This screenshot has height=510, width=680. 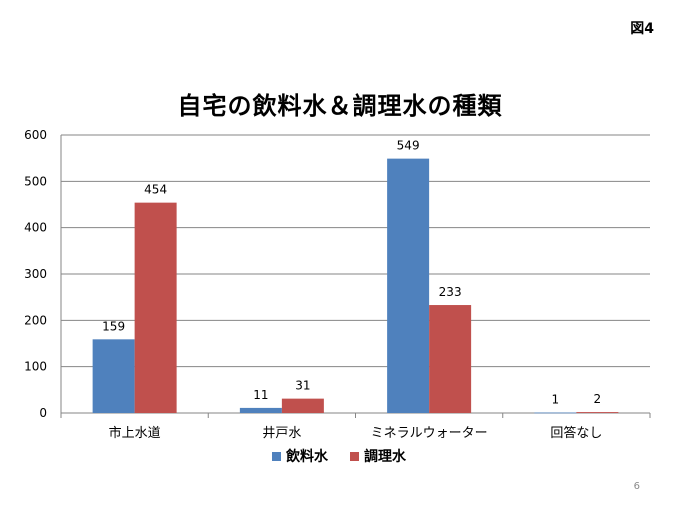 I want to click on data-label: 1, so click(x=556, y=400).